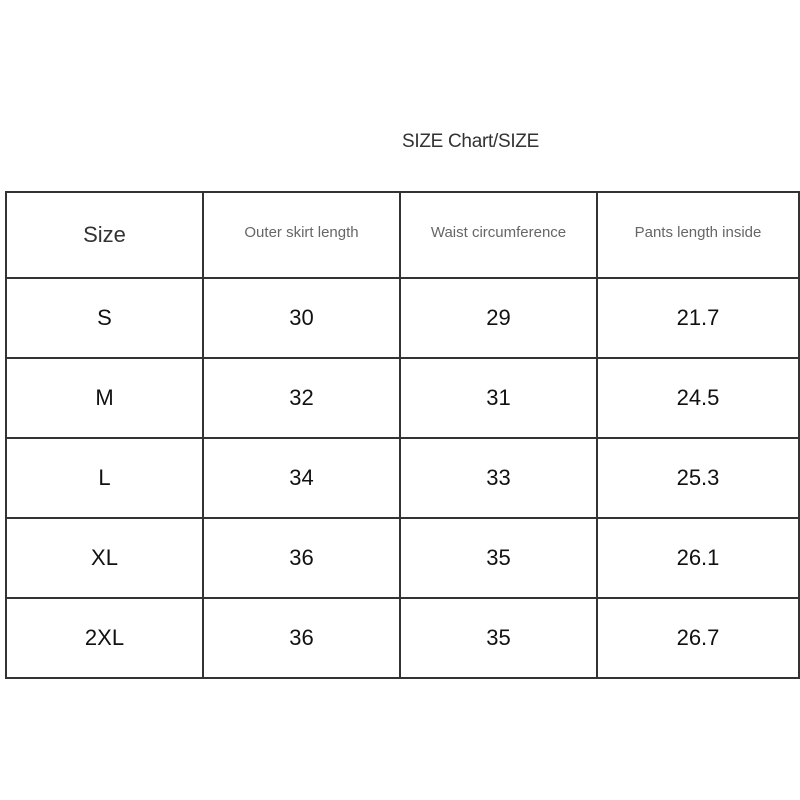 This screenshot has width=800, height=800. Describe the element at coordinates (498, 478) in the screenshot. I see `cell-waist: 33` at that location.